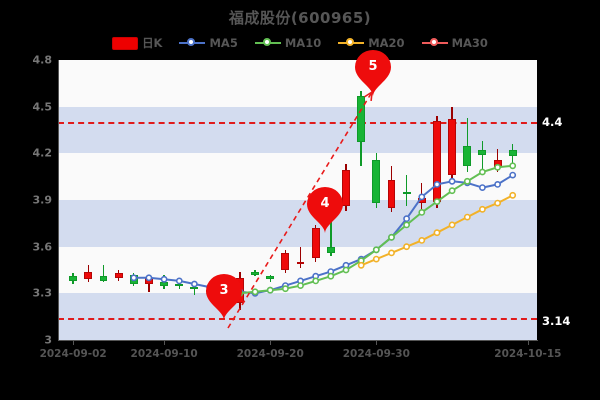  What do you see at coordinates (386, 43) in the screenshot?
I see `legend-label: MA20` at bounding box center [386, 43].